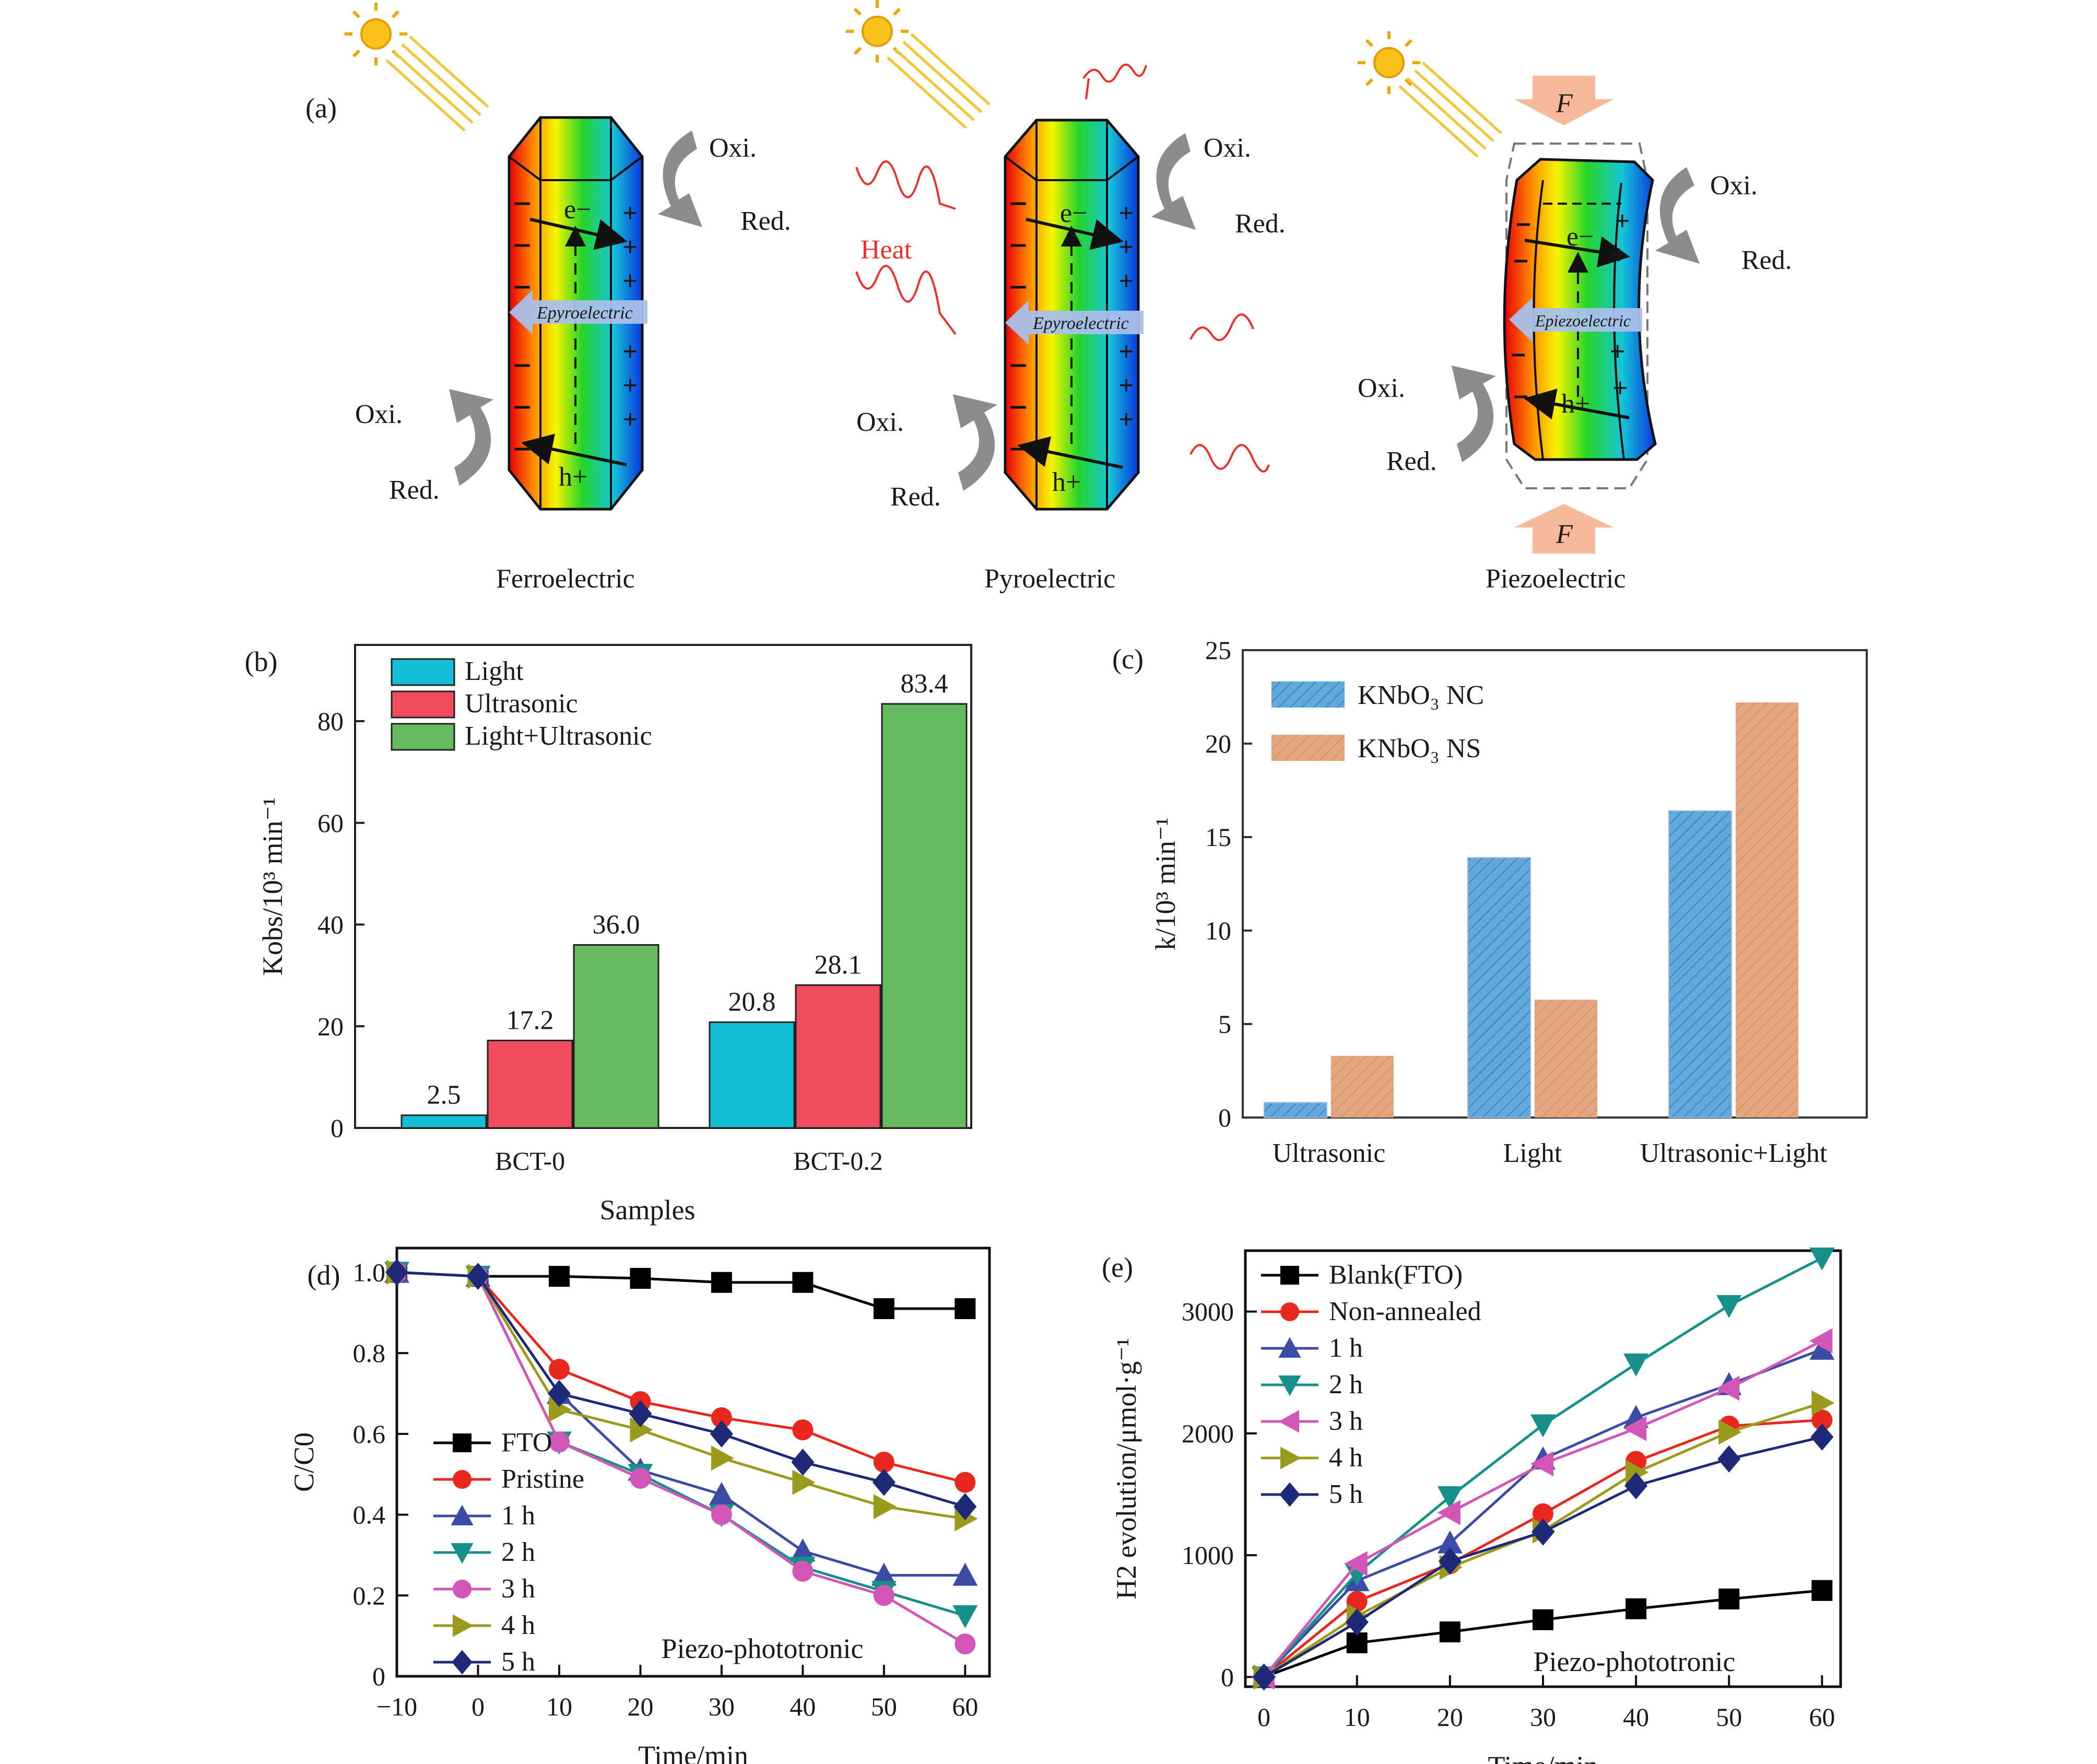 The height and width of the screenshot is (1764, 2097). What do you see at coordinates (1543, 1717) in the screenshot?
I see `x-tick-label: 30` at bounding box center [1543, 1717].